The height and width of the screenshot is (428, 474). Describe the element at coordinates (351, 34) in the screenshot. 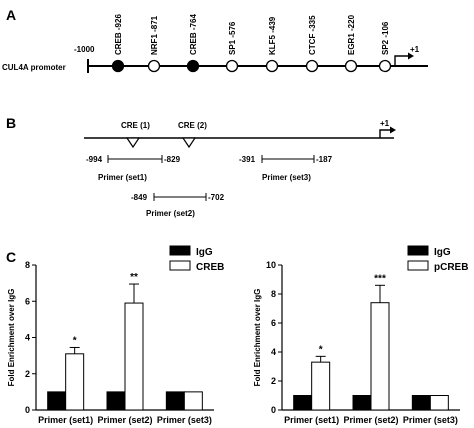

I see `tf-site-label: EGR1 -220` at that location.